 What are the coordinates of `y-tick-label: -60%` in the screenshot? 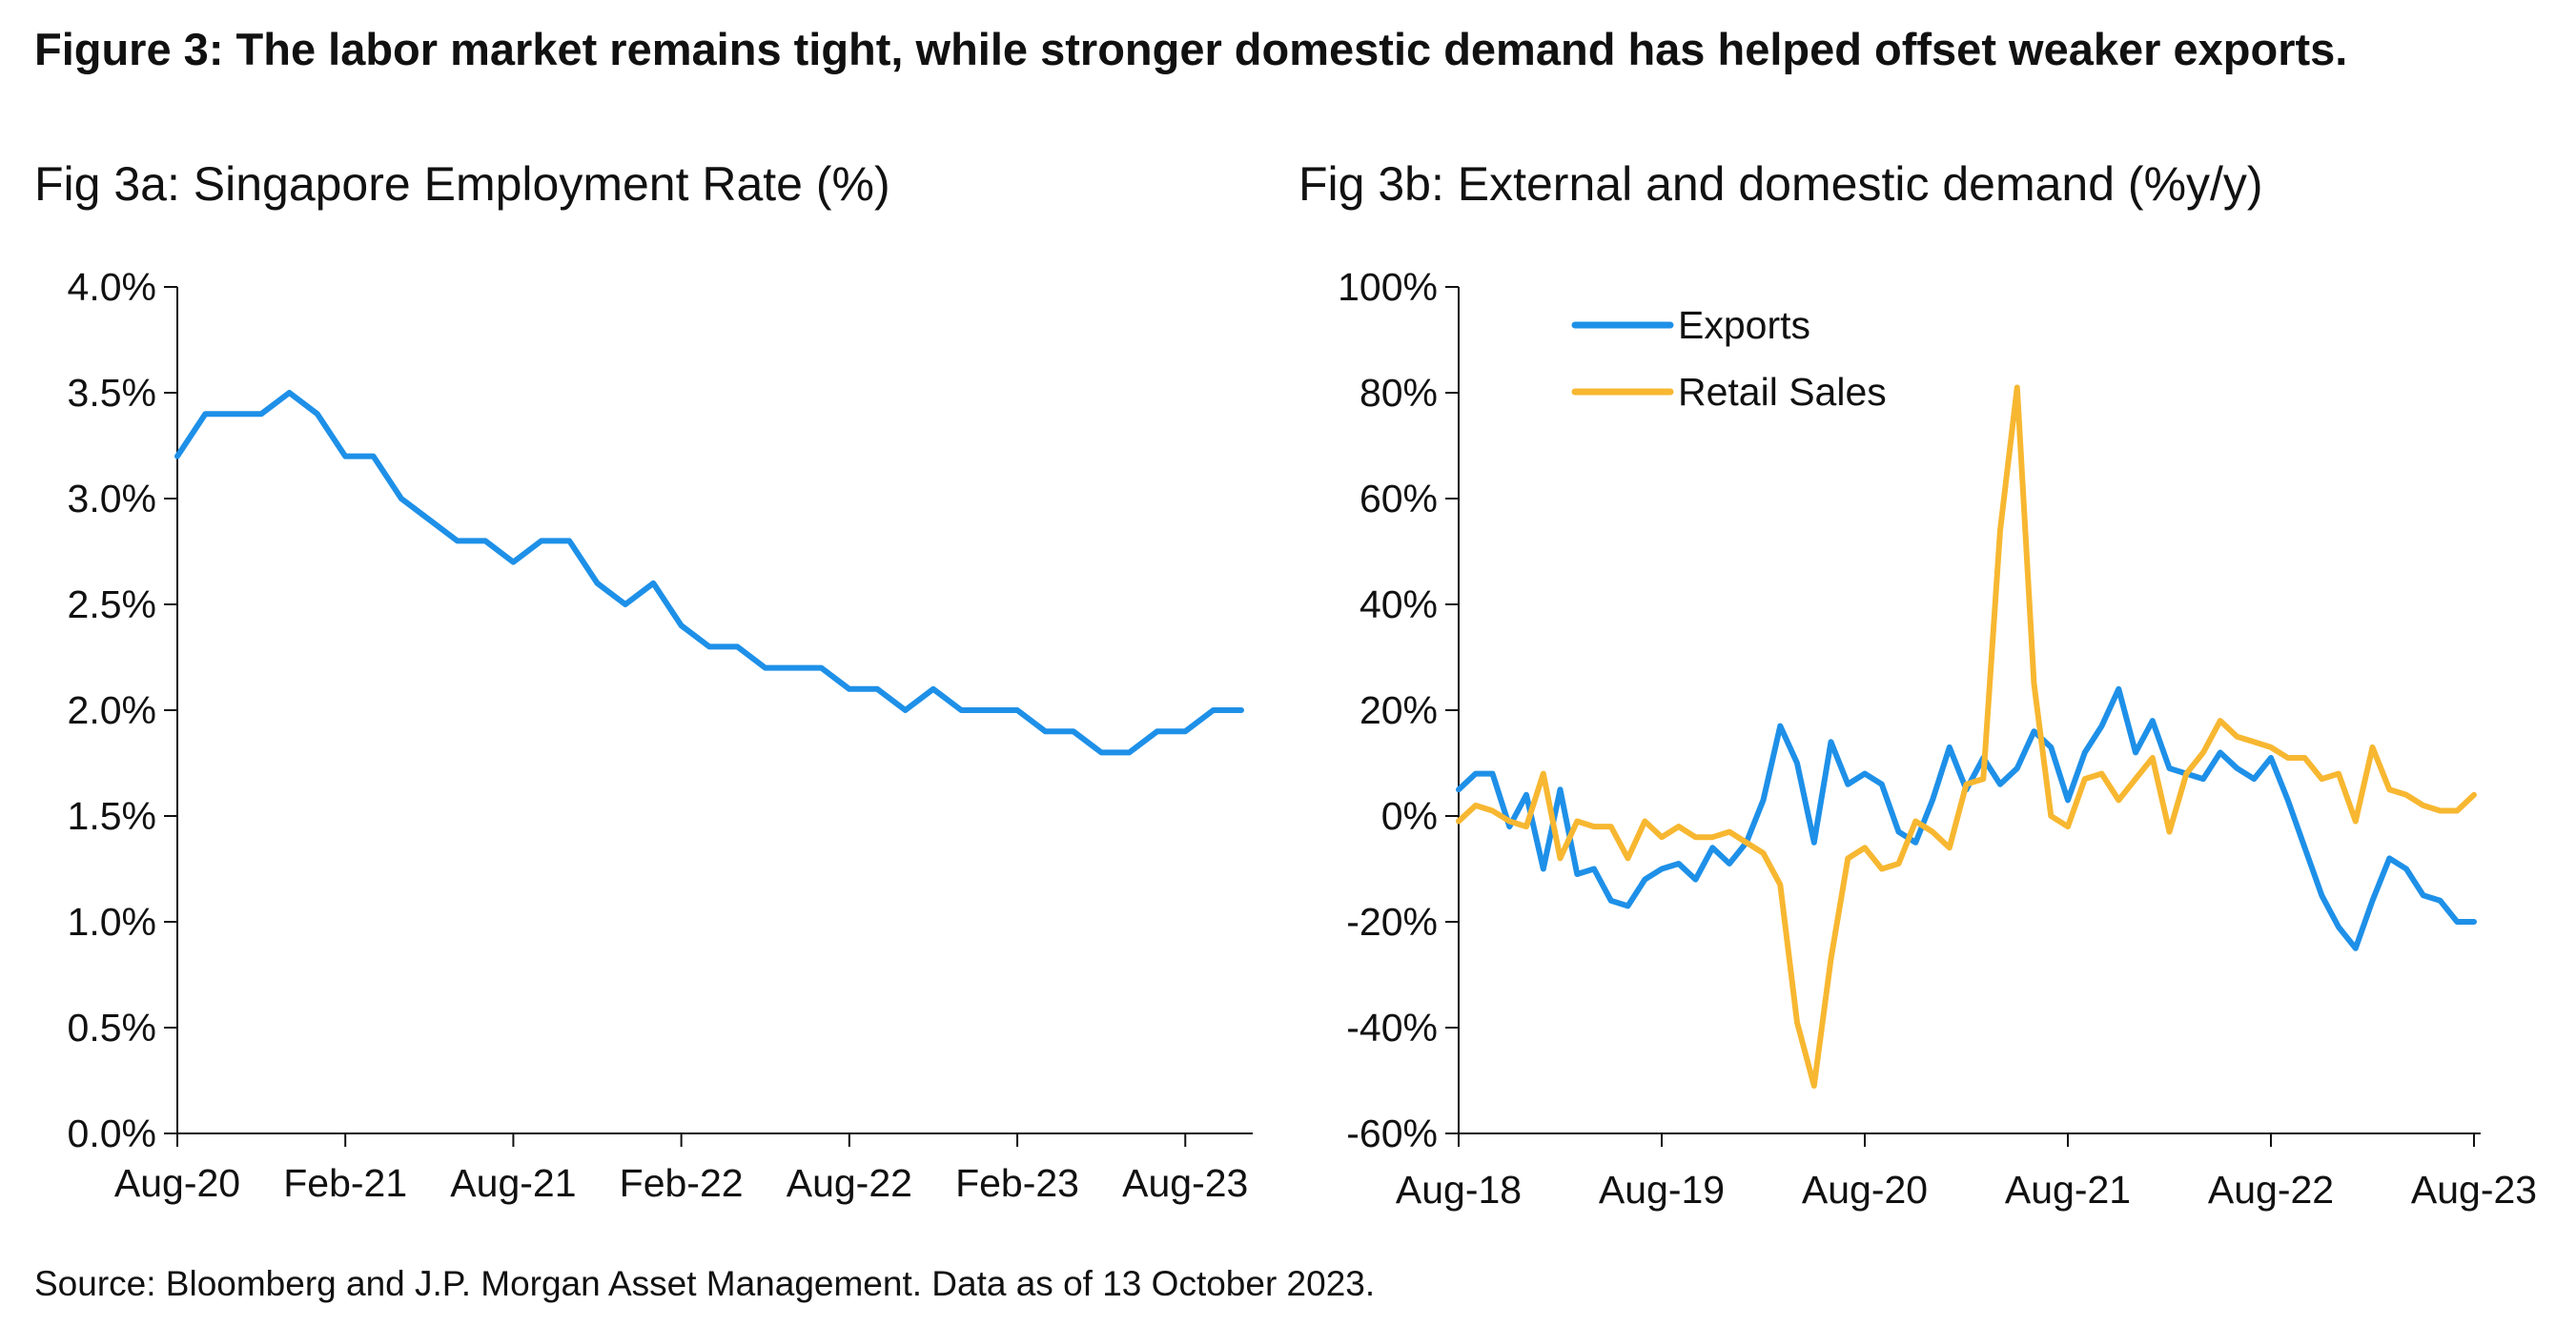 It's located at (1392, 1133).